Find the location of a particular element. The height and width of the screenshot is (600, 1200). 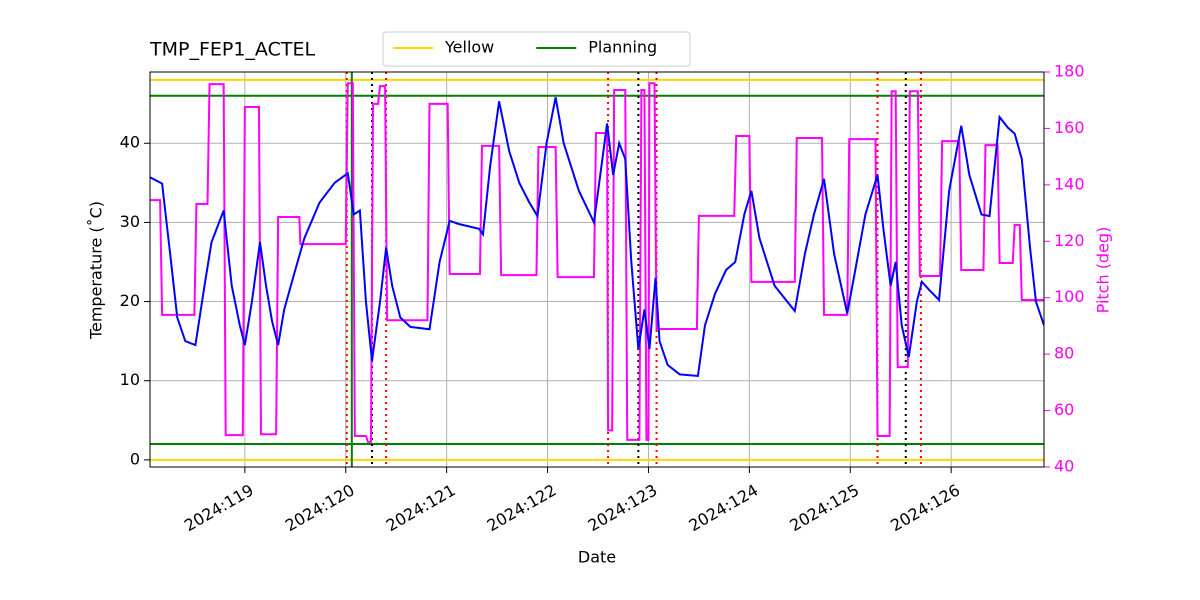

chart-title: TMP_FEP1_ACTEL is located at coordinates (232, 50).